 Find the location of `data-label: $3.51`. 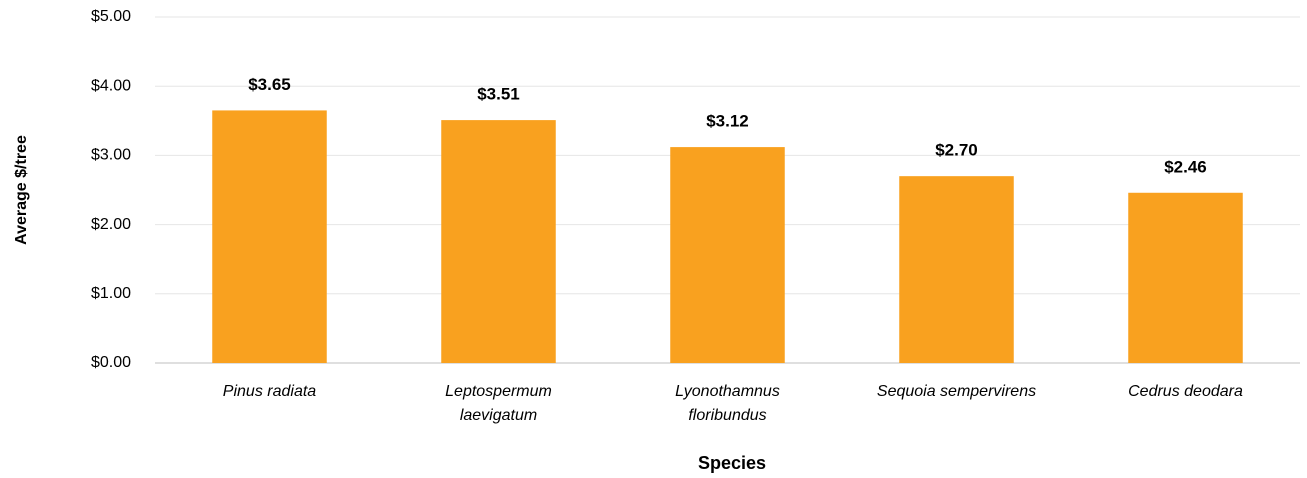

data-label: $3.51 is located at coordinates (498, 94).